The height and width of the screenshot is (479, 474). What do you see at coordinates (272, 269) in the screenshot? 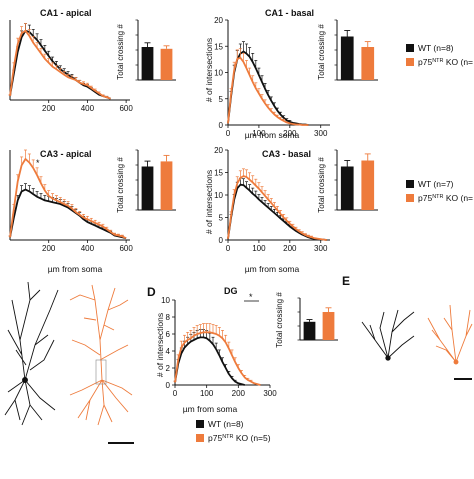
I see `xlabel-ca3-basal: µm from soma` at bounding box center [272, 269].